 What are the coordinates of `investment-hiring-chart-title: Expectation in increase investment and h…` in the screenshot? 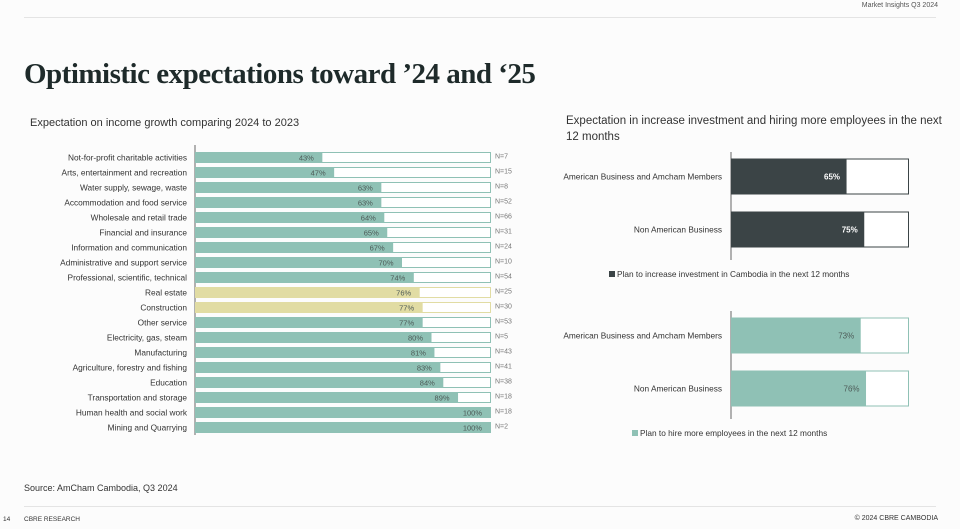 It's located at (754, 129).